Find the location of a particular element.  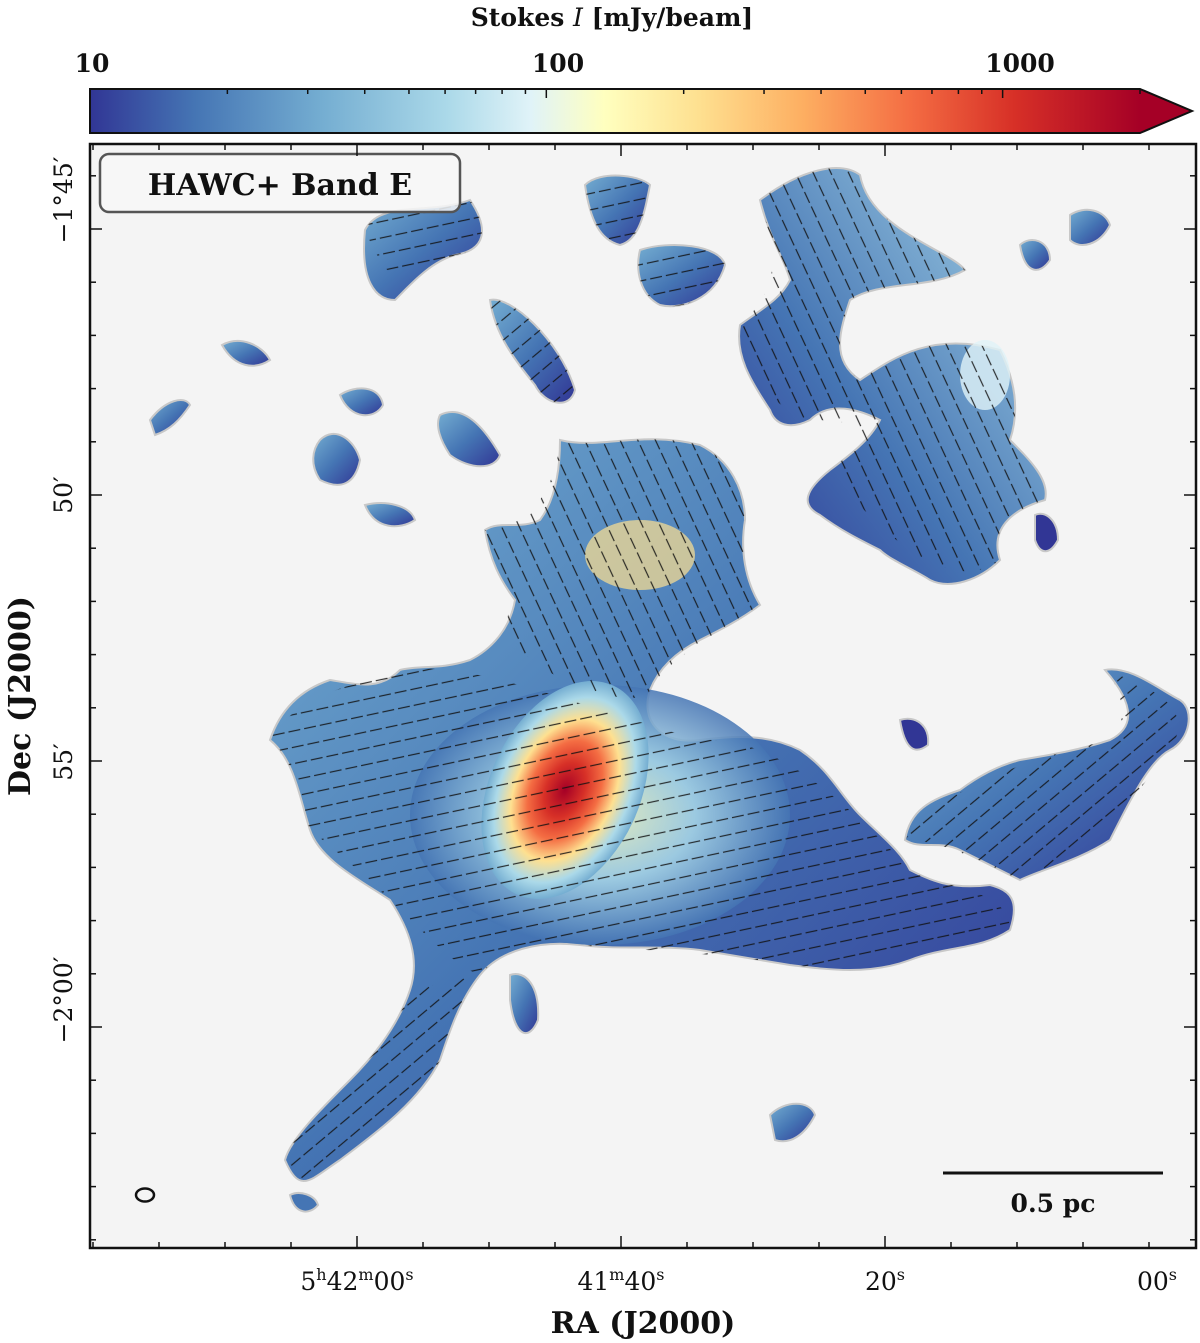

colorbar-outline is located at coordinates (642, 111).